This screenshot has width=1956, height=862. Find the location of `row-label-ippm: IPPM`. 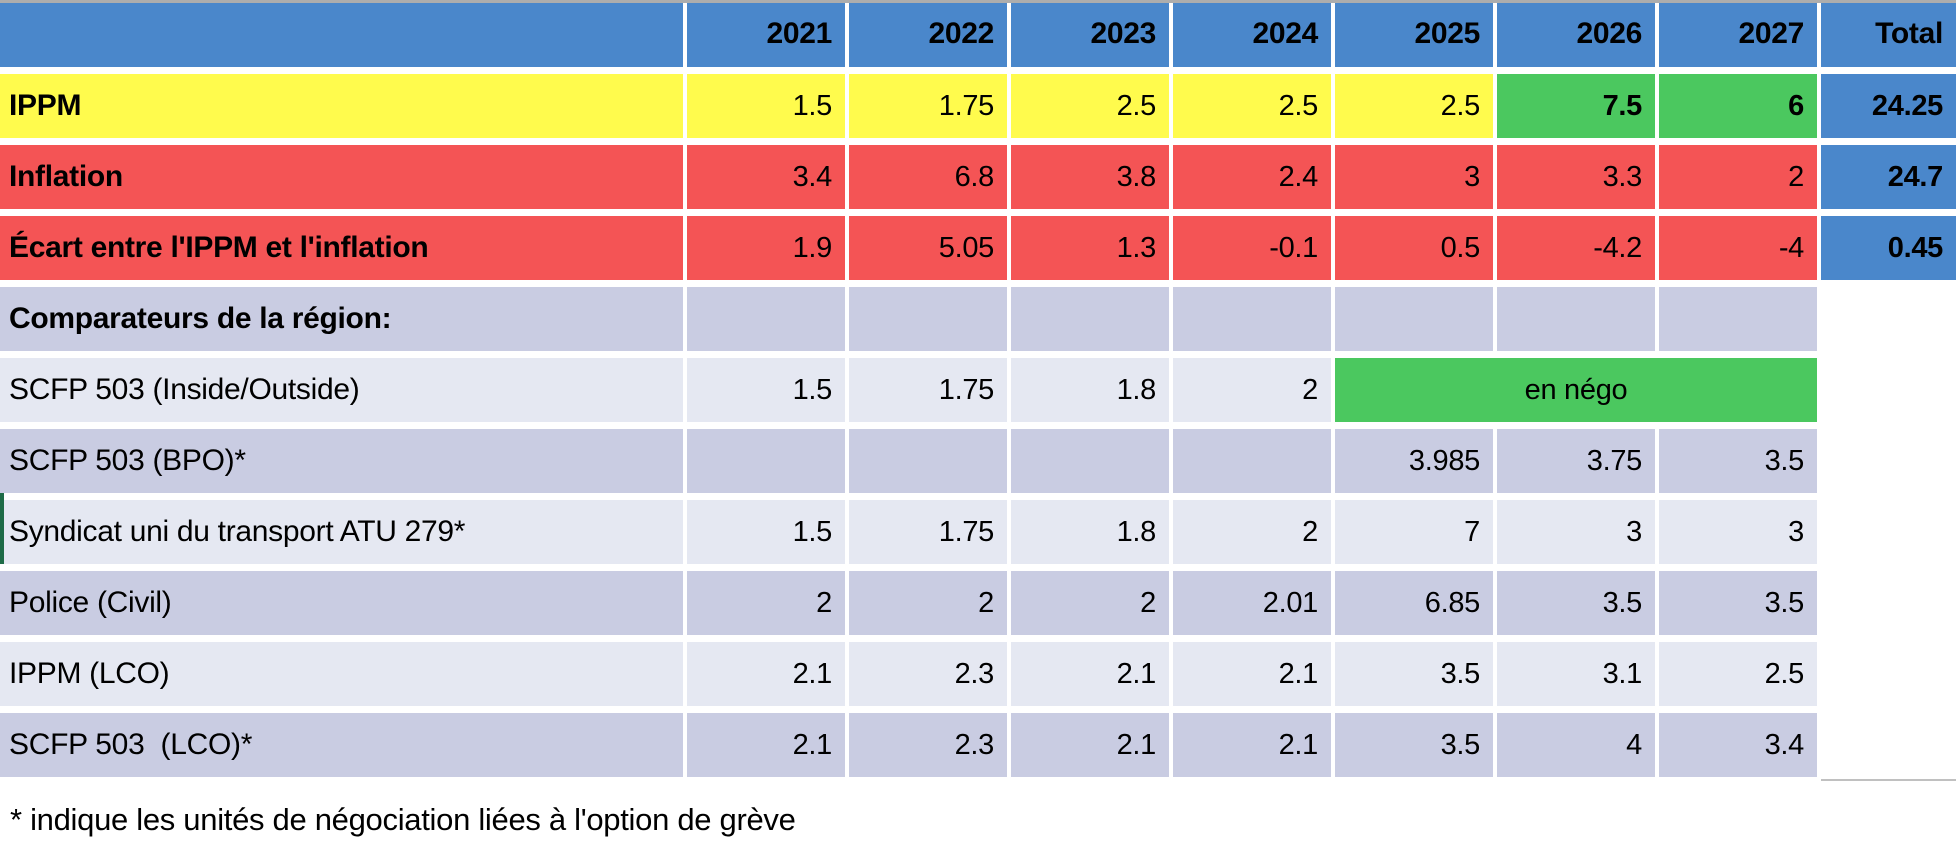

row-label-ippm: IPPM is located at coordinates (341, 106).